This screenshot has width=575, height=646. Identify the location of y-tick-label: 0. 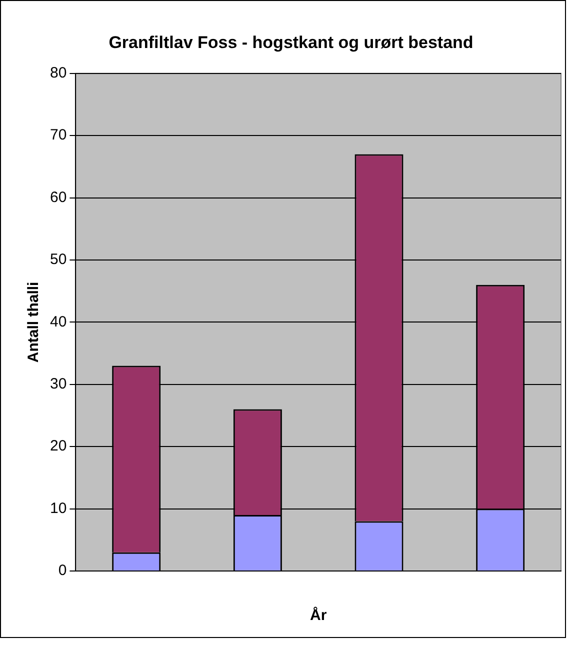
(62, 571).